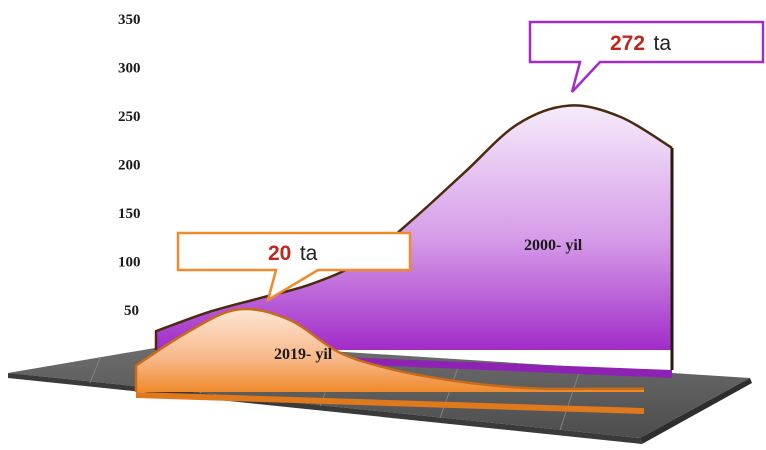  What do you see at coordinates (131, 311) in the screenshot?
I see `y-tick-label: 50` at bounding box center [131, 311].